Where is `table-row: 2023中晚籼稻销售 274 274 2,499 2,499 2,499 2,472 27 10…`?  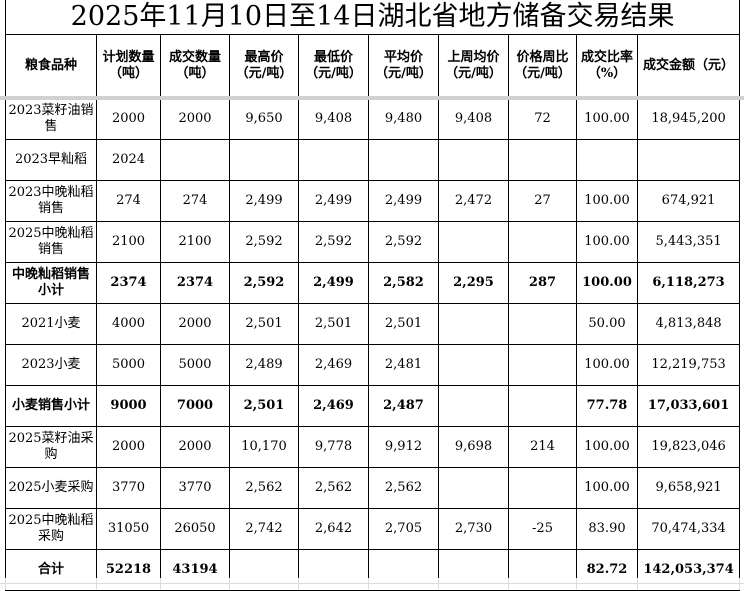
table-row: 2023中晚籼稻销售 274 274 2,499 2,499 2,499 2,472 27 10… is located at coordinates (373, 200).